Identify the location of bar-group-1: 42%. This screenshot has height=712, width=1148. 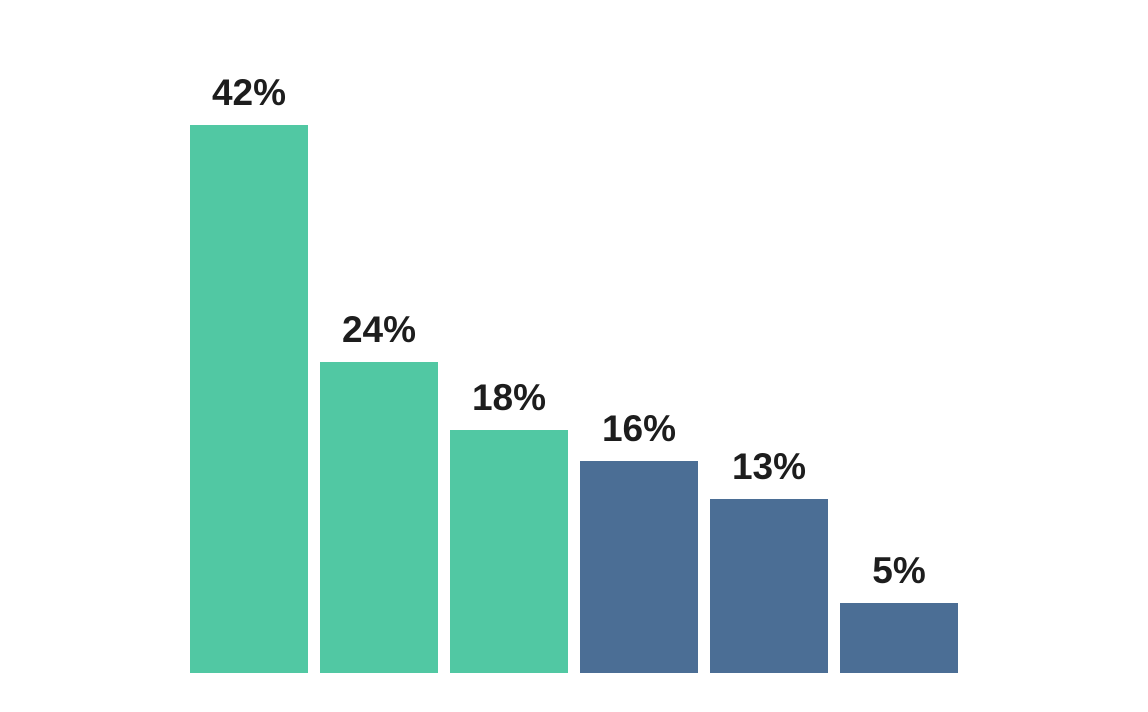
(249, 373).